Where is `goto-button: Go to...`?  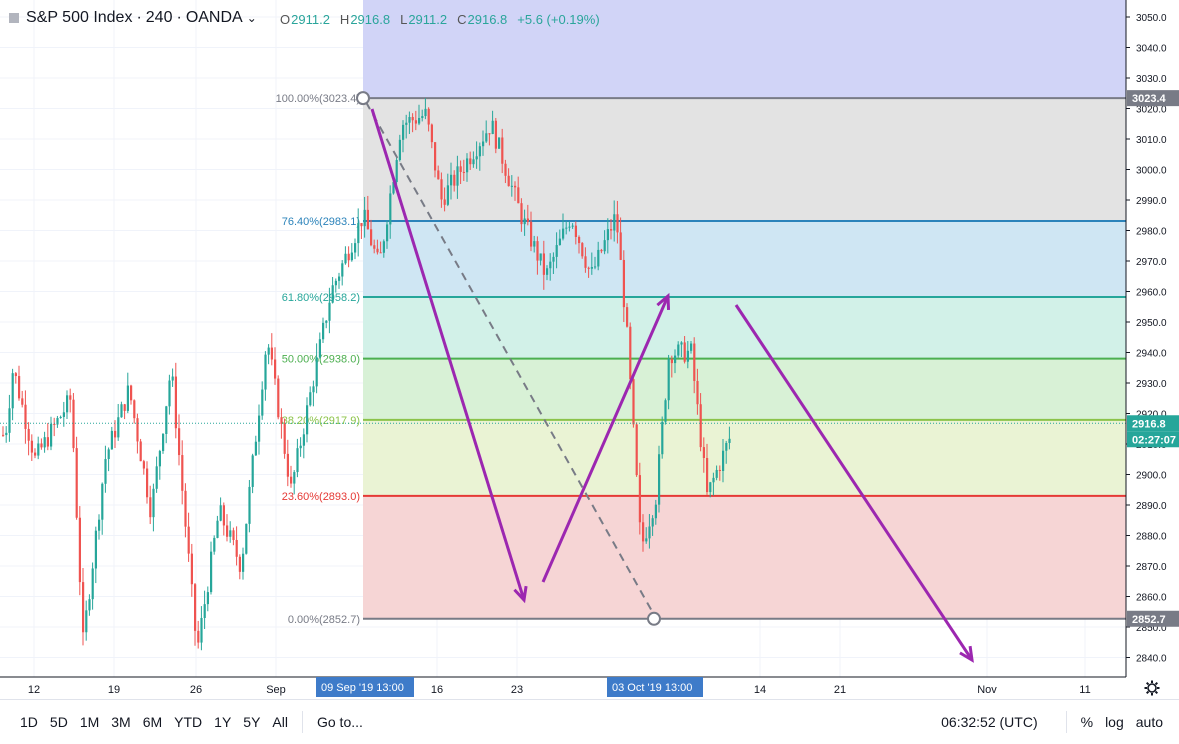
goto-button: Go to... is located at coordinates (339, 722).